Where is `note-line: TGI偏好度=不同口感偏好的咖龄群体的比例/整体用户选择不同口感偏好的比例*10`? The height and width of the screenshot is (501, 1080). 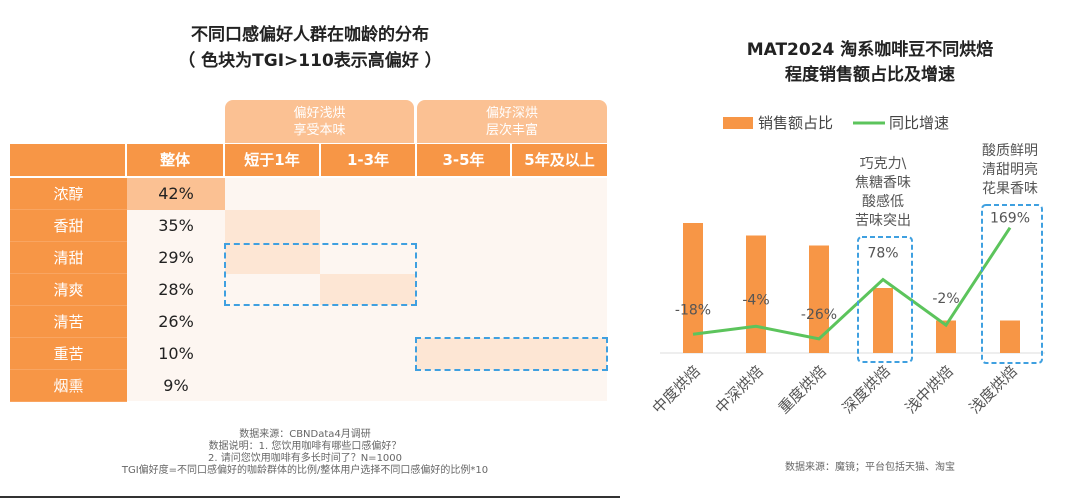 note-line: TGI偏好度=不同口感偏好的咖龄群体的比例/整体用户选择不同口感偏好的比例*10 is located at coordinates (305, 470).